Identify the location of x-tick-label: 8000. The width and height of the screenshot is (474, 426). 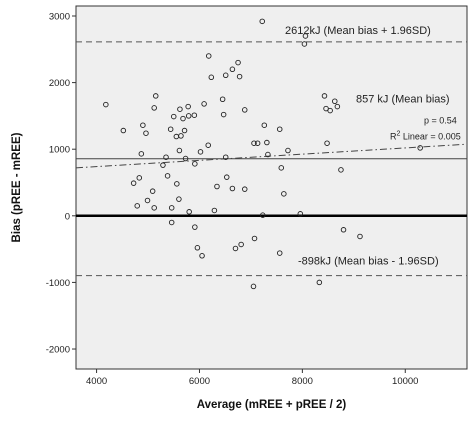
(302, 381).